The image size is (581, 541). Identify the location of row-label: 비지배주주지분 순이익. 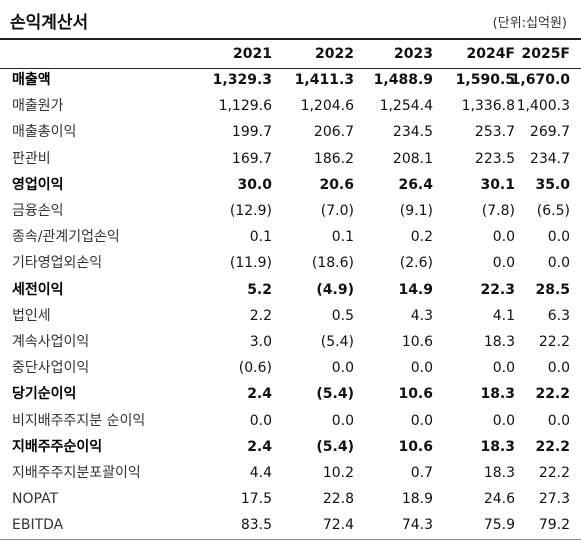
(79, 420).